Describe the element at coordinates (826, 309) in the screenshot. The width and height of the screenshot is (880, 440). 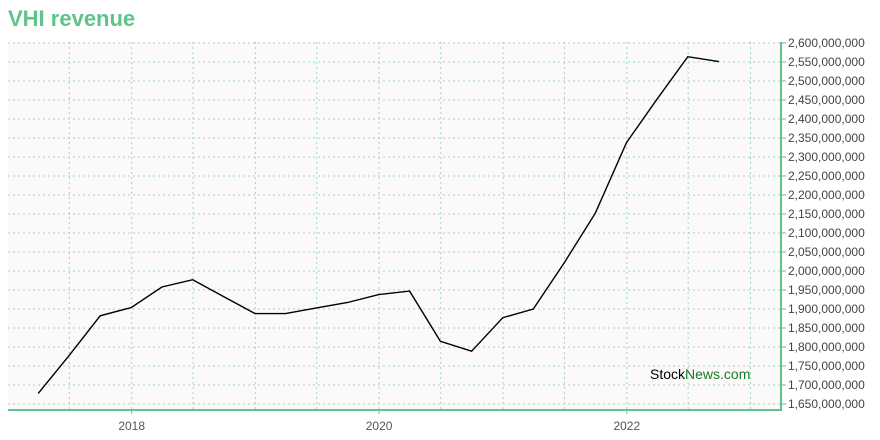
I see `y-tick-label: 1,900,000,000` at that location.